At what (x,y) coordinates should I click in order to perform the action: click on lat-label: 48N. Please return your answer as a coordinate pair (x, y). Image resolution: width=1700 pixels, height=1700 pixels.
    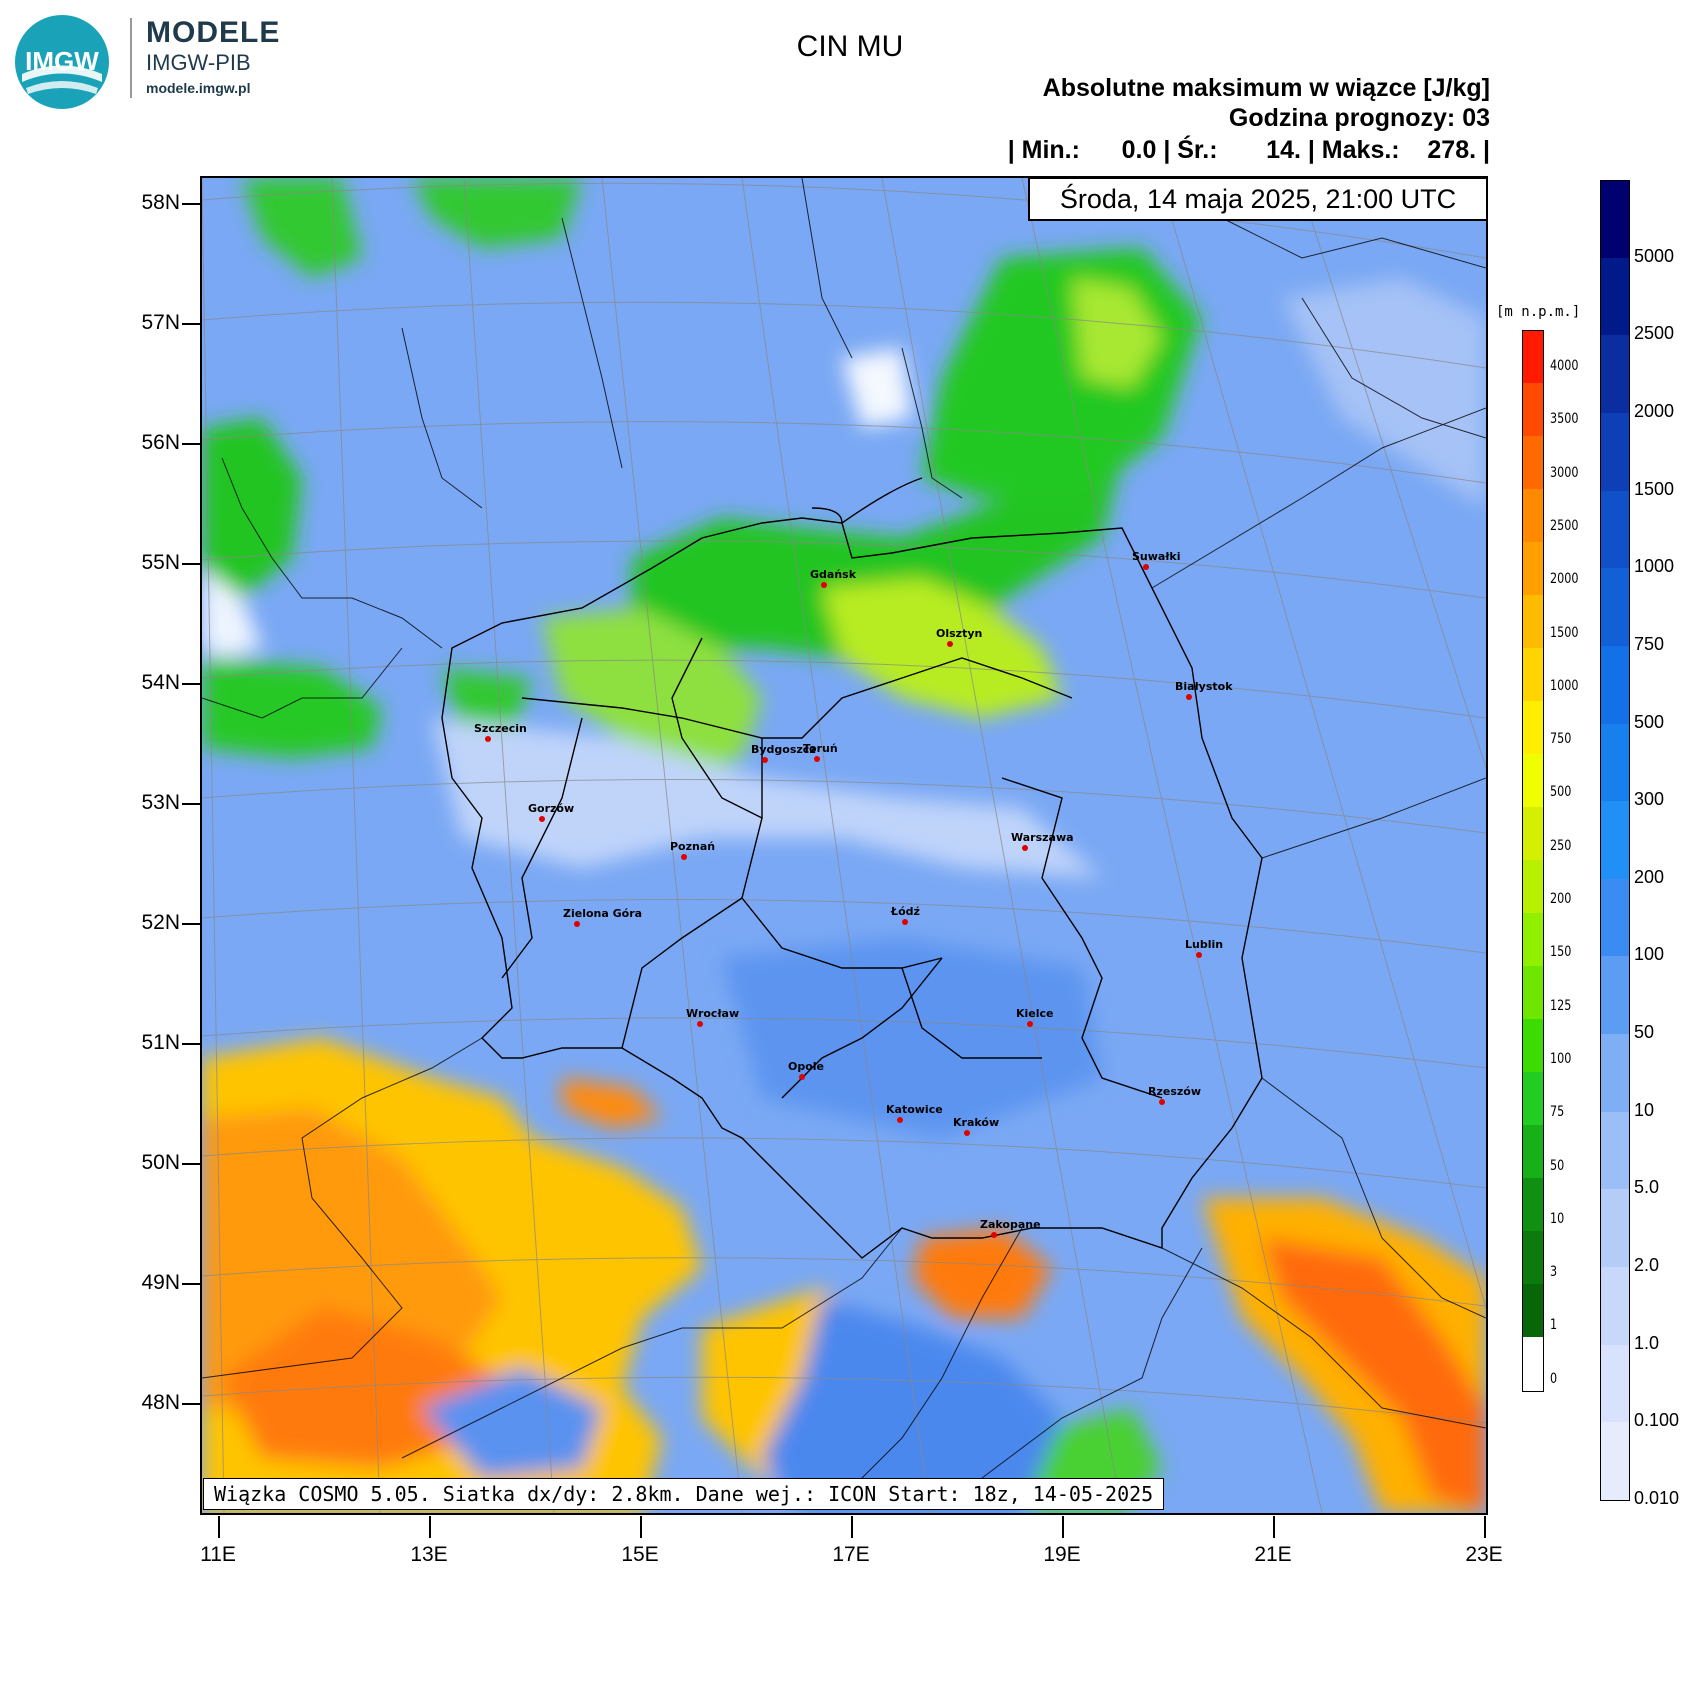
    Looking at the image, I should click on (160, 1402).